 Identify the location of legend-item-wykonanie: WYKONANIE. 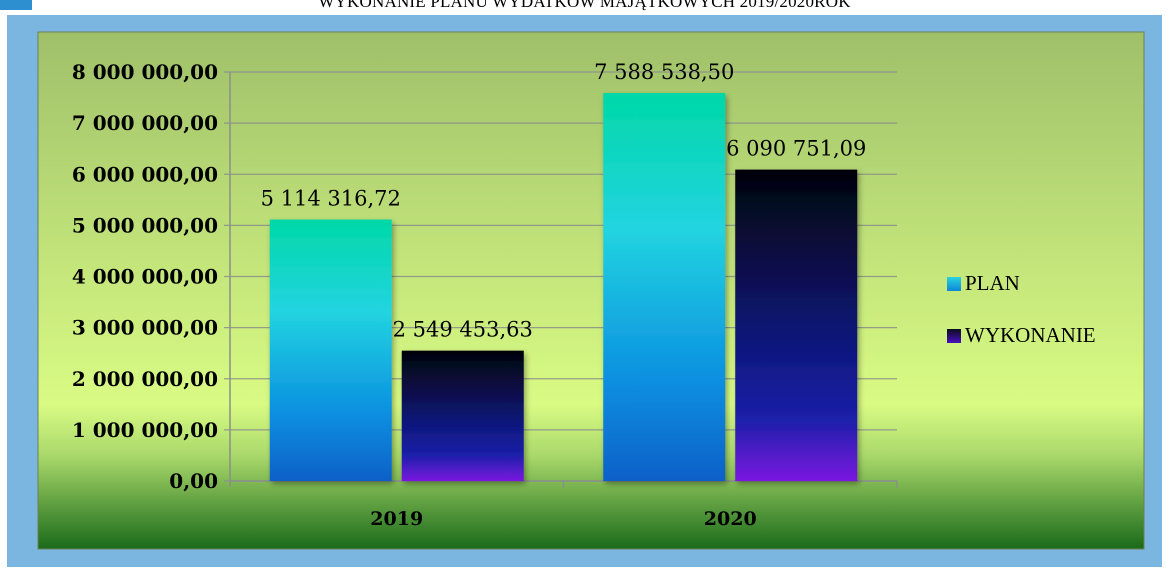
(1021, 335).